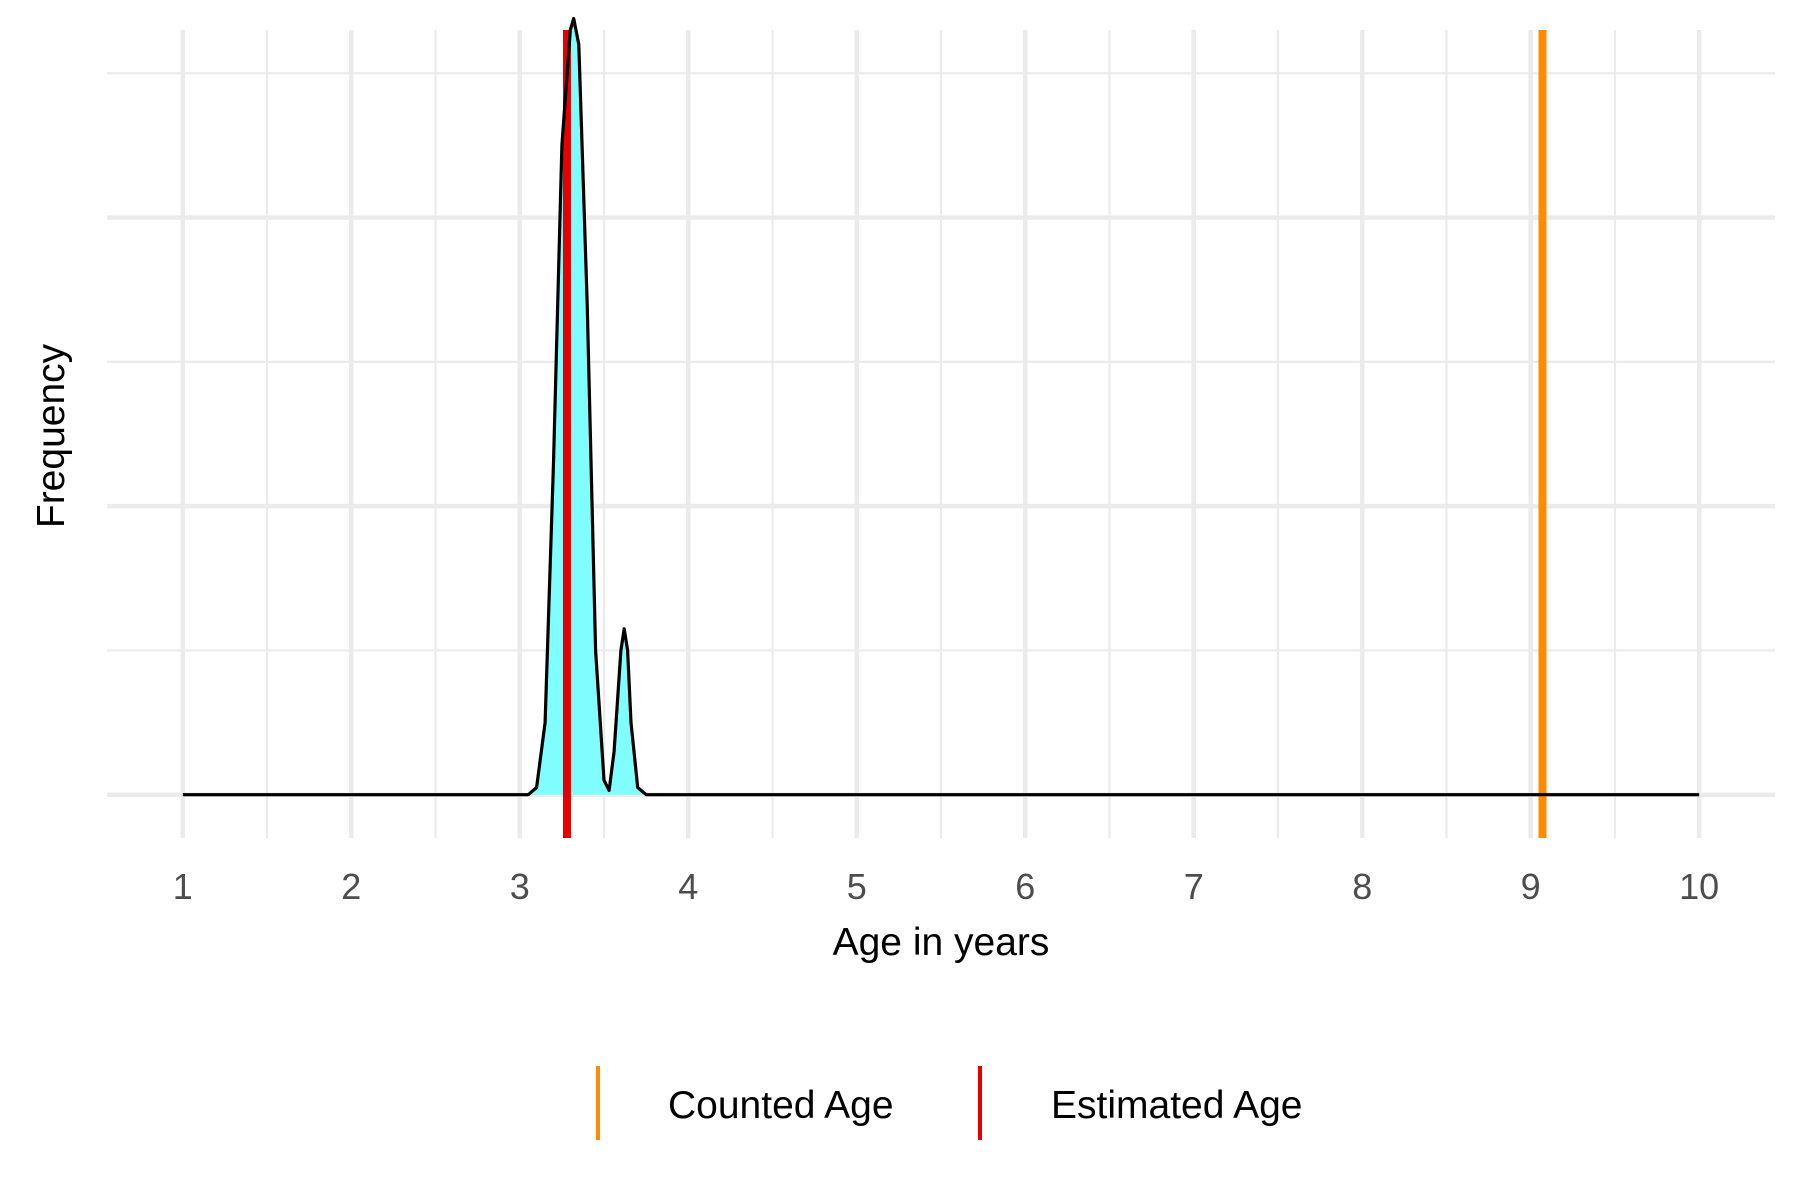 The width and height of the screenshot is (1800, 1200). Describe the element at coordinates (949, 1103) in the screenshot. I see `legend: Counted Age Estimated Age` at that location.